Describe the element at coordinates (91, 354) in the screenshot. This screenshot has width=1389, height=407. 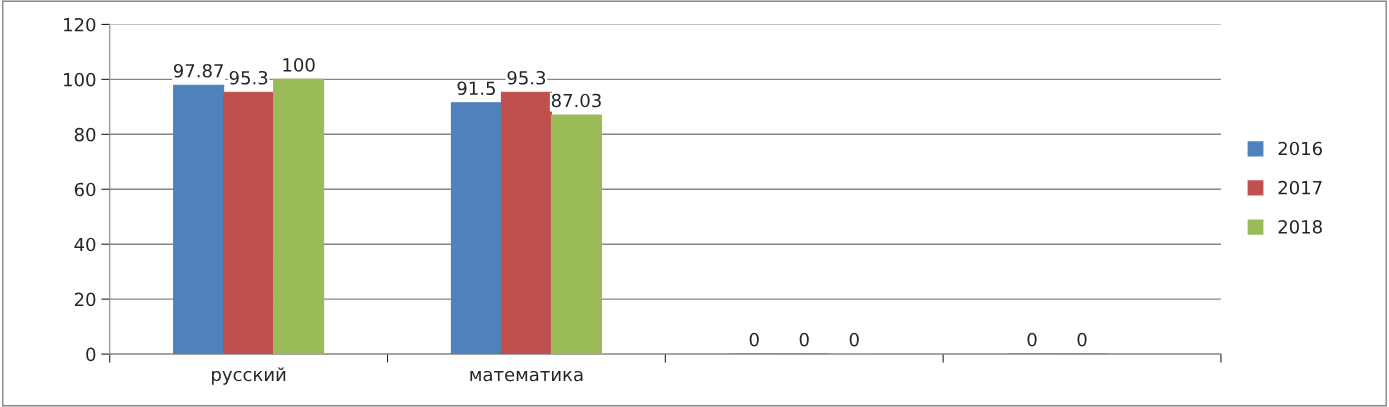
I see `y-tick-label: 0` at that location.